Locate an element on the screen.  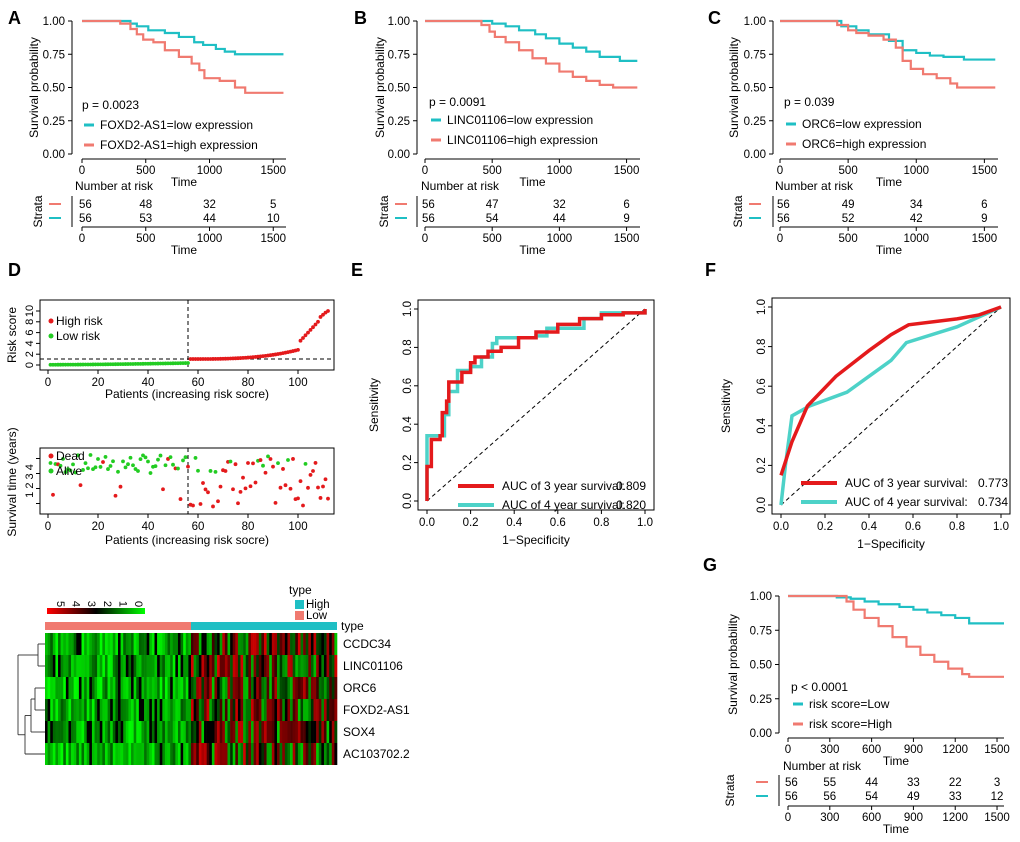
annotation-legend-label: High is located at coordinates (318, 605).